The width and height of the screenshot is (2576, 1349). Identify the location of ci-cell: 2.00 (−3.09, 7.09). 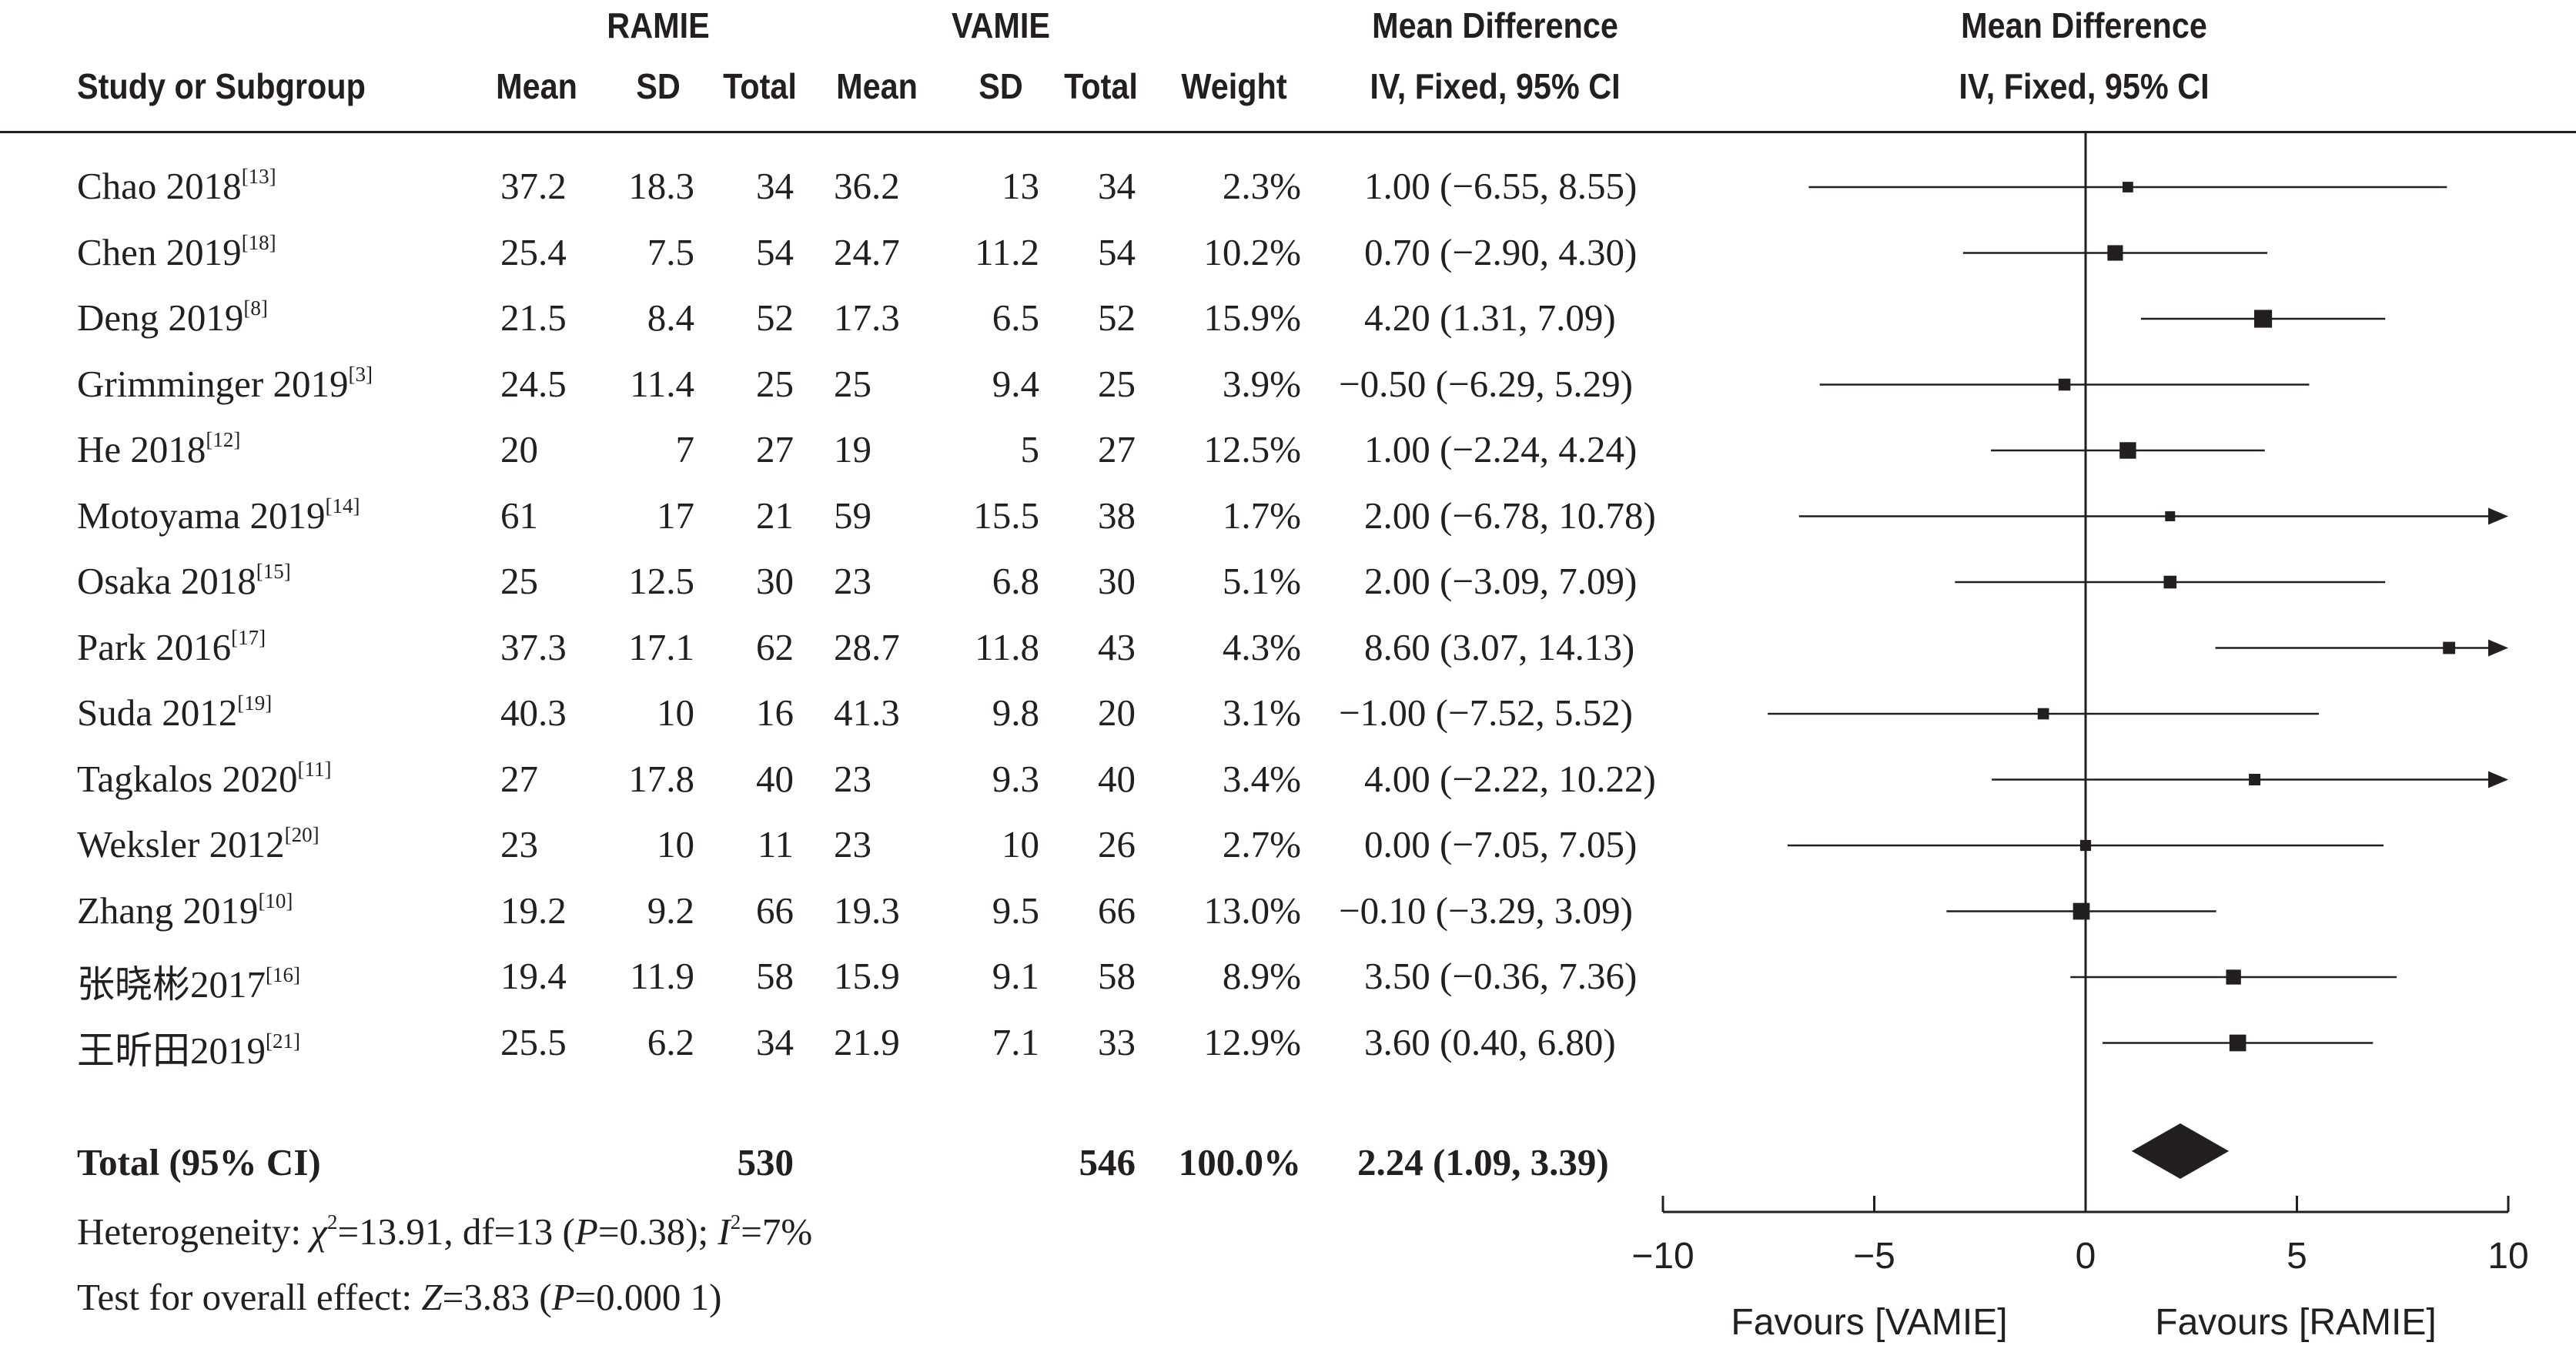
(1501, 581).